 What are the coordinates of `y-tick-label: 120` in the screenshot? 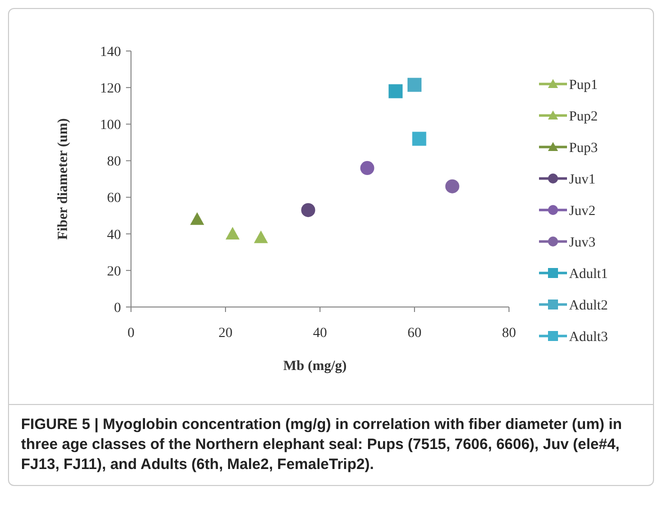 It's located at (110, 88).